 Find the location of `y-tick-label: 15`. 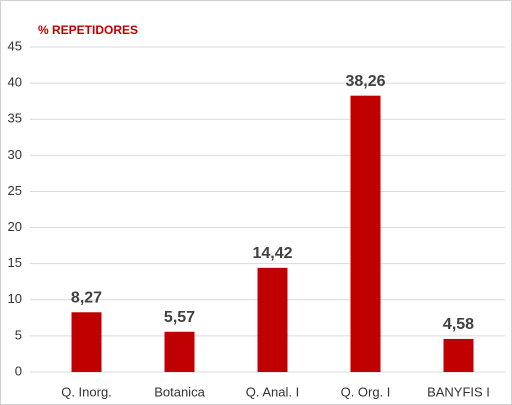

y-tick-label: 15 is located at coordinates (15, 262).